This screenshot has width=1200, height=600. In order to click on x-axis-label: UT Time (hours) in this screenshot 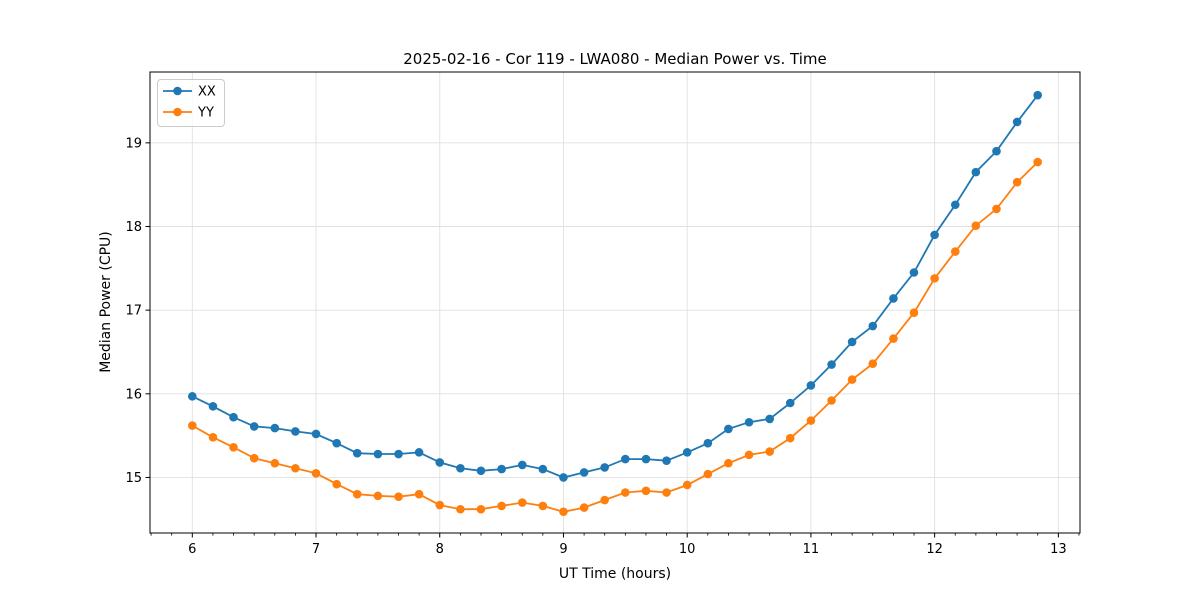, I will do `click(615, 574)`.